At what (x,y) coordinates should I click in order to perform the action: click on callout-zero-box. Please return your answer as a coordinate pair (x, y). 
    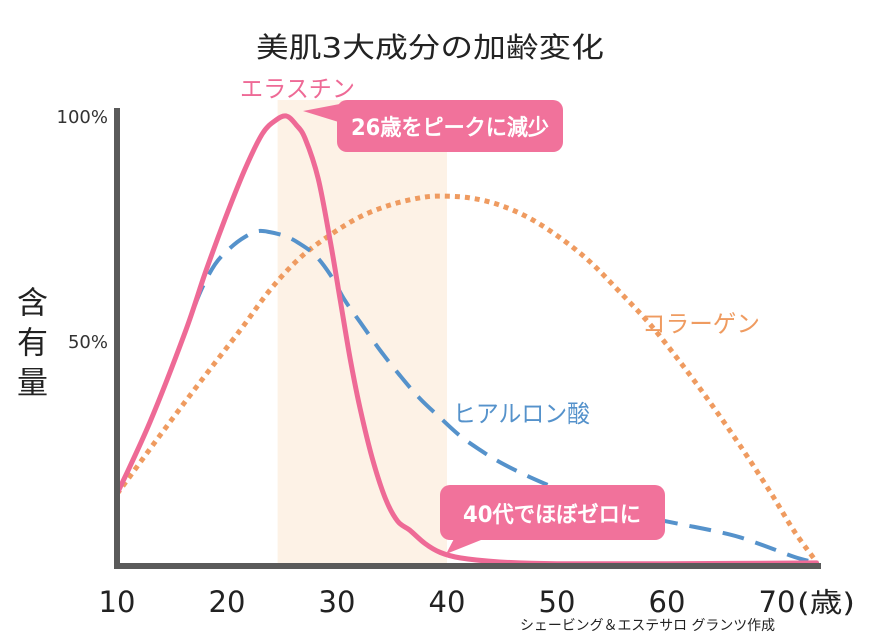
    Looking at the image, I should click on (552, 512).